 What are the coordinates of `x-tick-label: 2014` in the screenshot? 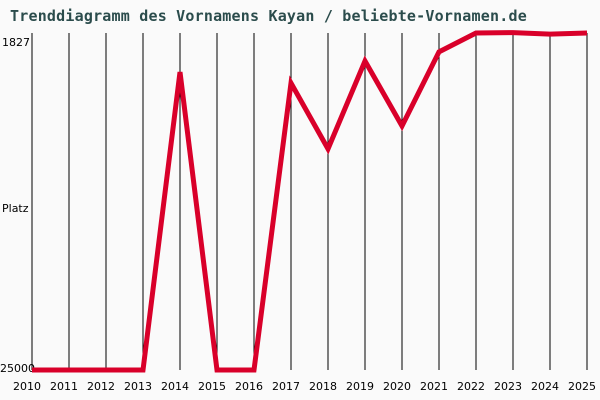 It's located at (175, 386).